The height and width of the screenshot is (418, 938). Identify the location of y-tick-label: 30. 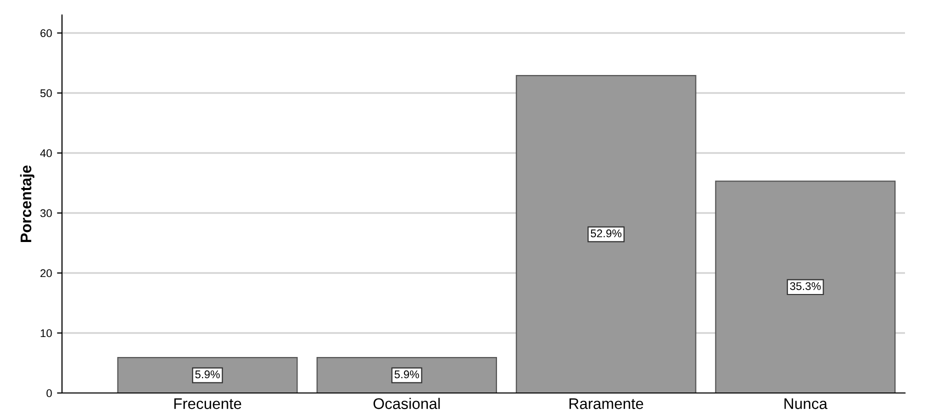
(46, 213).